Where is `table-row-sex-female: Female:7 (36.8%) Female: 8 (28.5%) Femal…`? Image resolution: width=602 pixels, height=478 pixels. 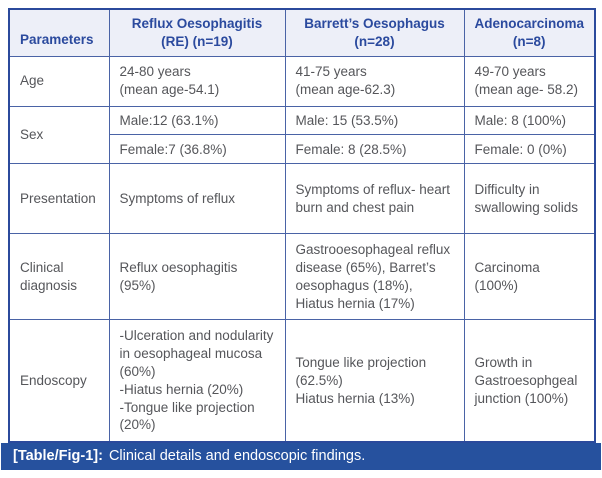 table-row-sex-female: Female:7 (36.8%) Female: 8 (28.5%) Femal… is located at coordinates (302, 149).